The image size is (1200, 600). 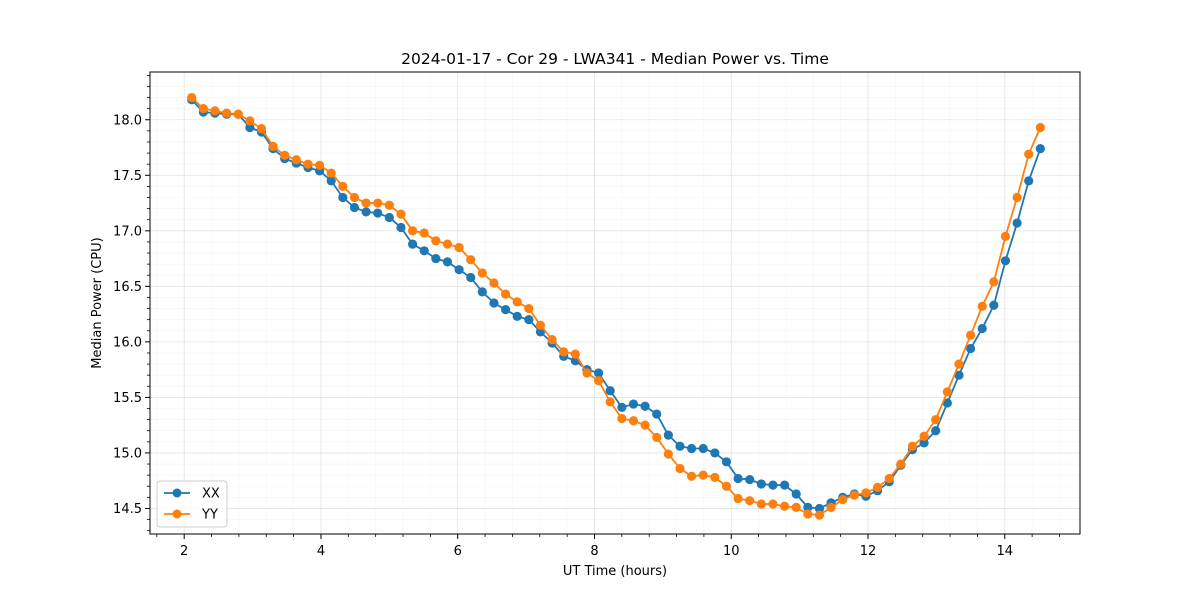 What do you see at coordinates (127, 342) in the screenshot?
I see `y-tick-label: 16.0` at bounding box center [127, 342].